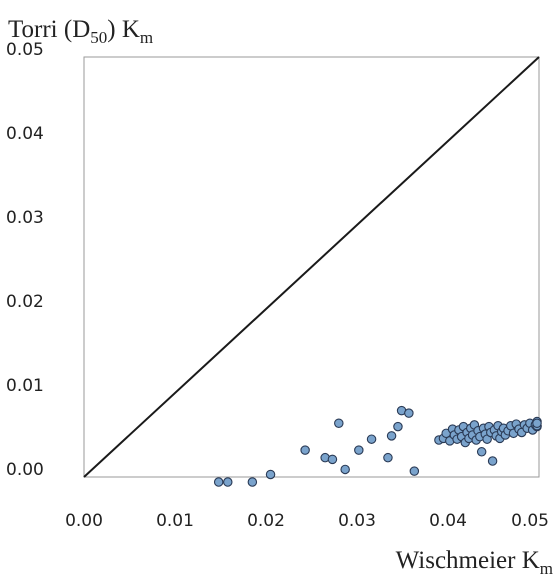  What do you see at coordinates (84, 521) in the screenshot?
I see `x-tick-label: 0.00` at bounding box center [84, 521].